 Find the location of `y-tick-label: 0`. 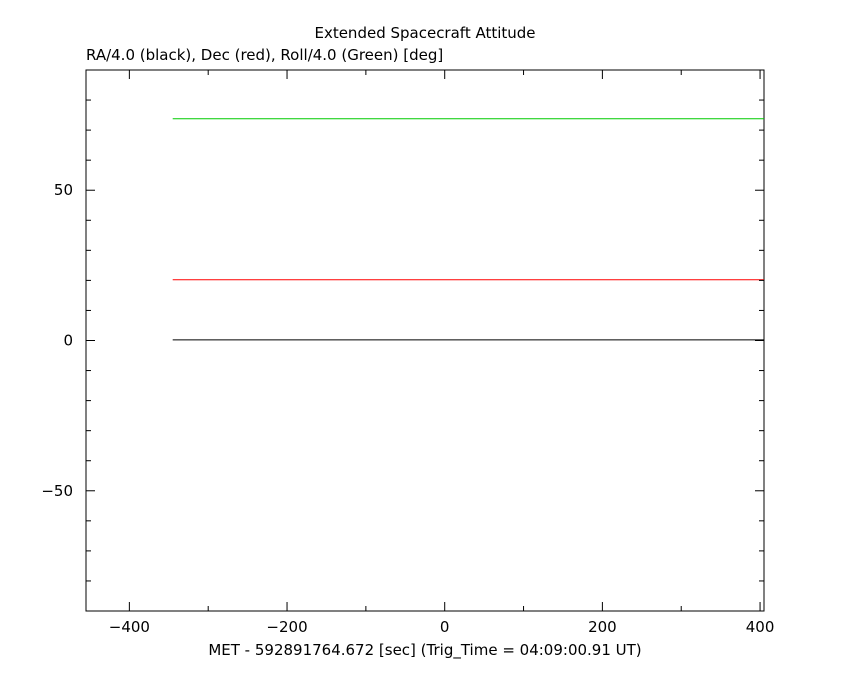

y-tick-label: 0 is located at coordinates (68, 341).